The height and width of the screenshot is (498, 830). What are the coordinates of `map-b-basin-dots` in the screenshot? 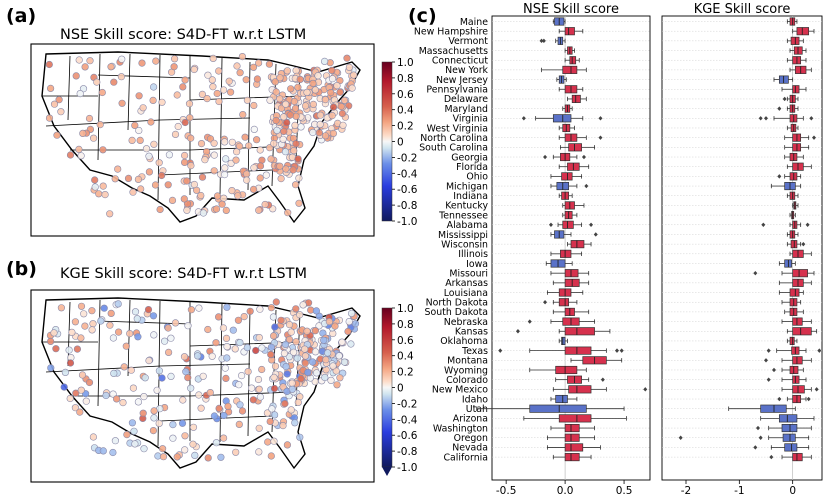 It's located at (203, 380).